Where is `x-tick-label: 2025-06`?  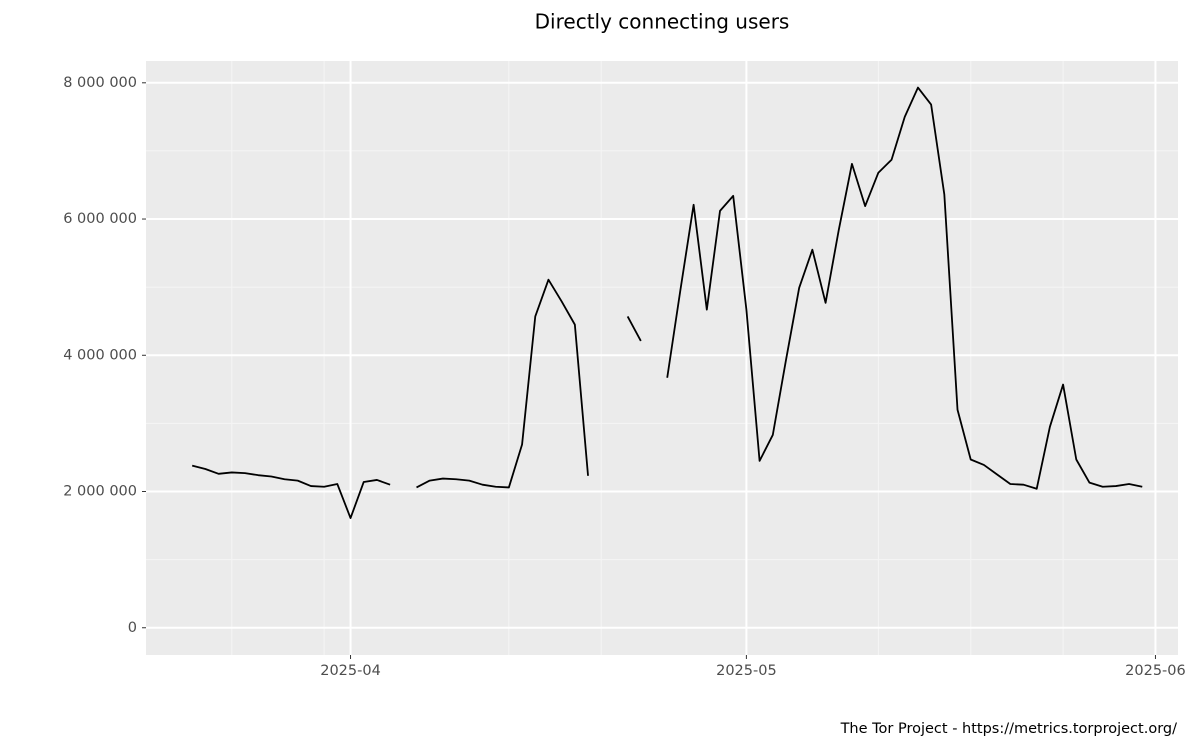 x-tick-label: 2025-06 is located at coordinates (1155, 671).